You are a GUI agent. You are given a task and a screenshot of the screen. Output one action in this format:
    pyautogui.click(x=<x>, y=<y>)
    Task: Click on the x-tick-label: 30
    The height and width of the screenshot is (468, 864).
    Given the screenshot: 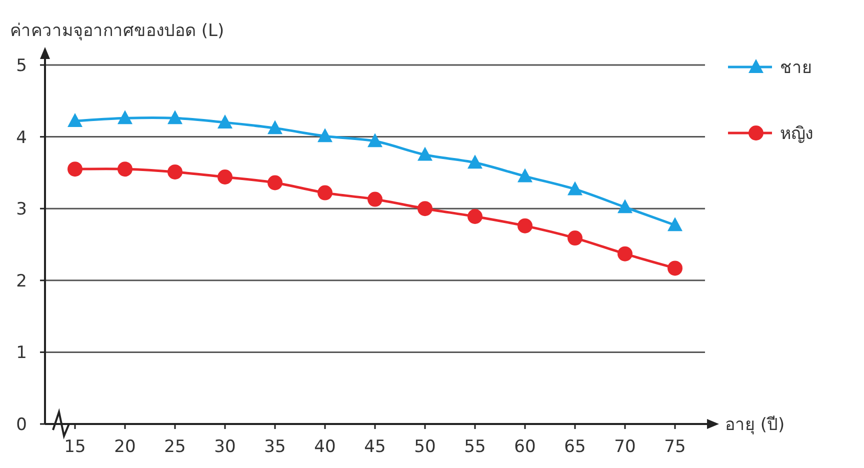 What is the action you would take?
    pyautogui.click(x=225, y=447)
    